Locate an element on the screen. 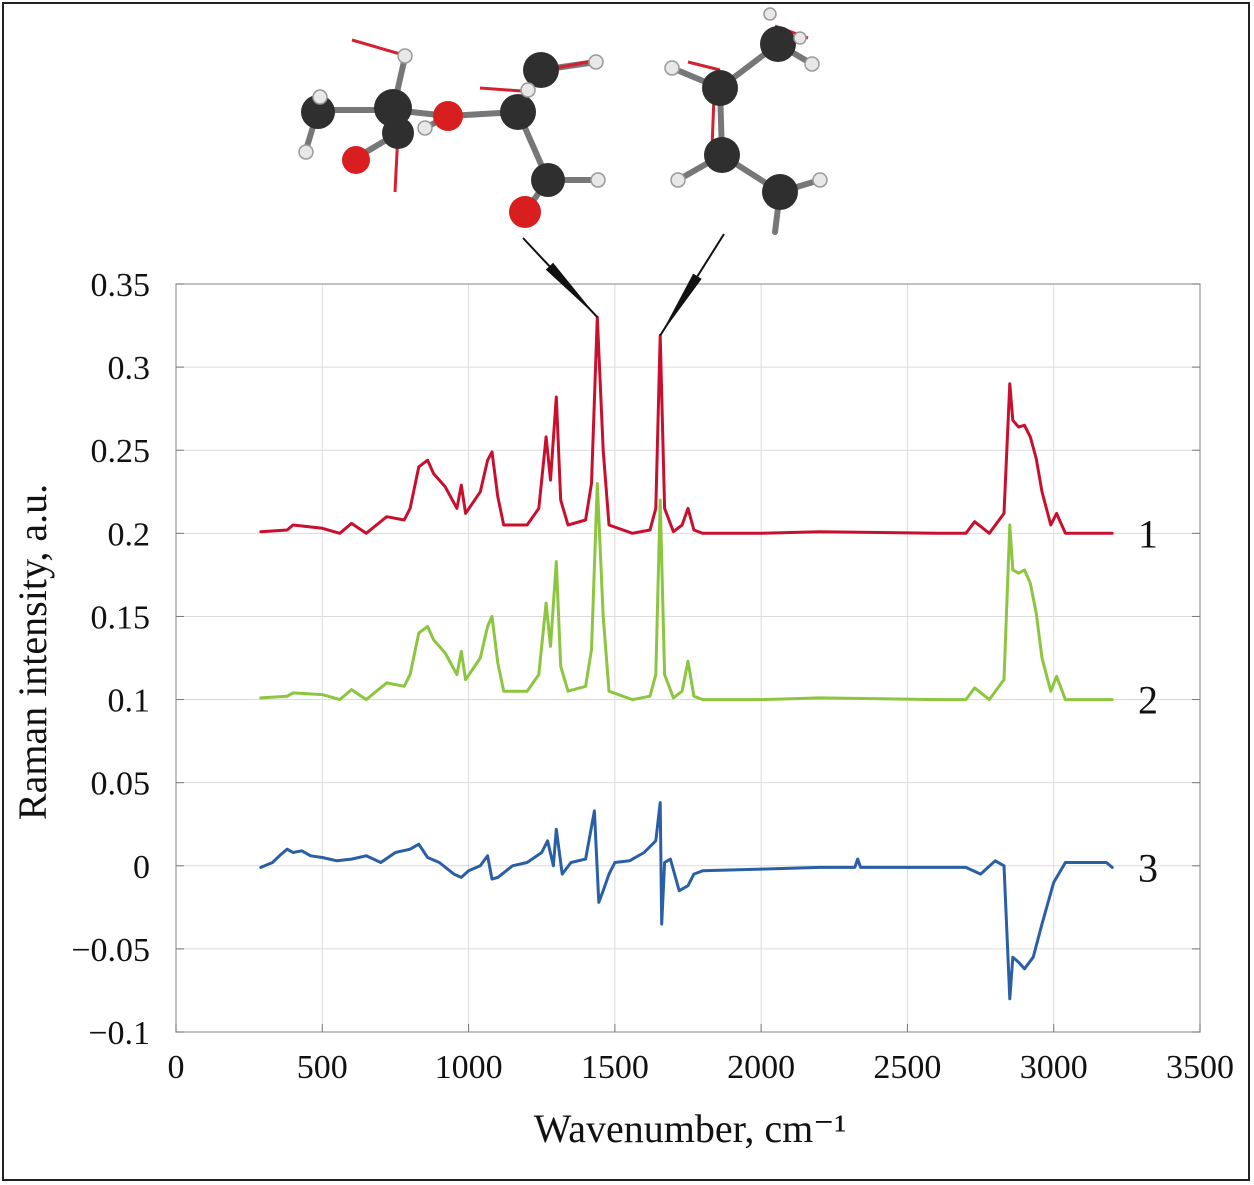  displacement-vector is located at coordinates (704, 66).